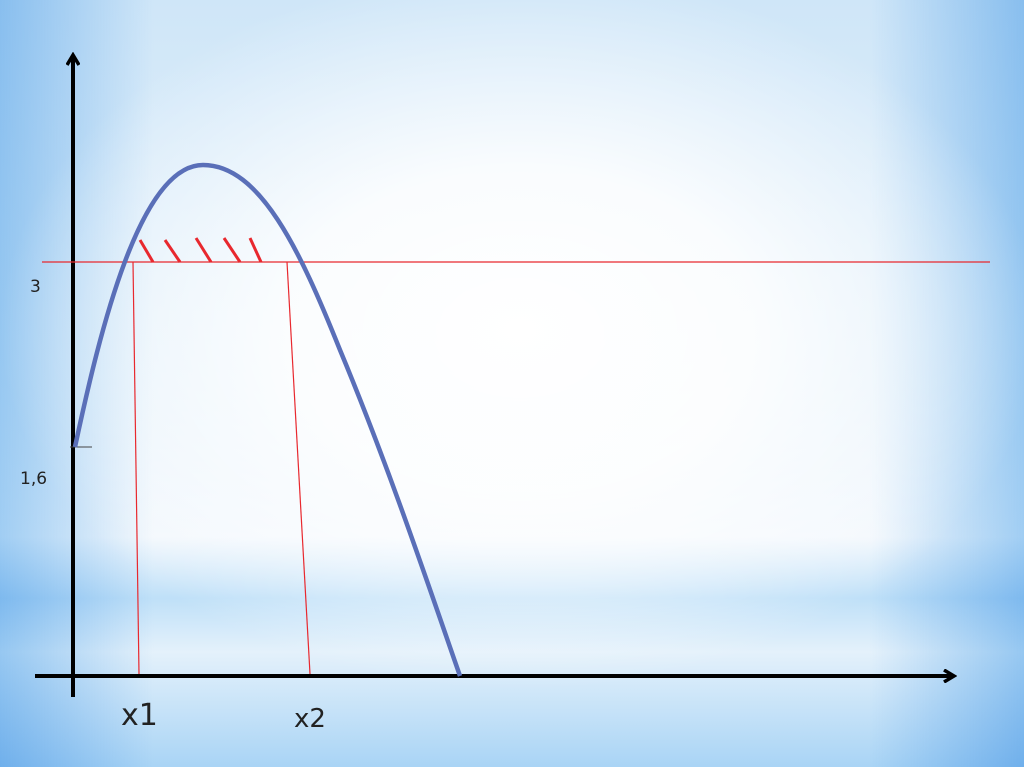 The height and width of the screenshot is (767, 1024). What do you see at coordinates (35, 287) in the screenshot?
I see `y-label-high: 3` at bounding box center [35, 287].